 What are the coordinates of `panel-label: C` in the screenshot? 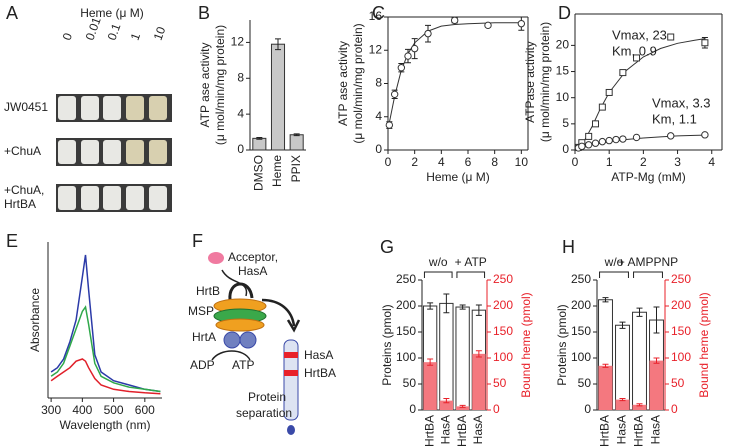 It's located at (378, 13).